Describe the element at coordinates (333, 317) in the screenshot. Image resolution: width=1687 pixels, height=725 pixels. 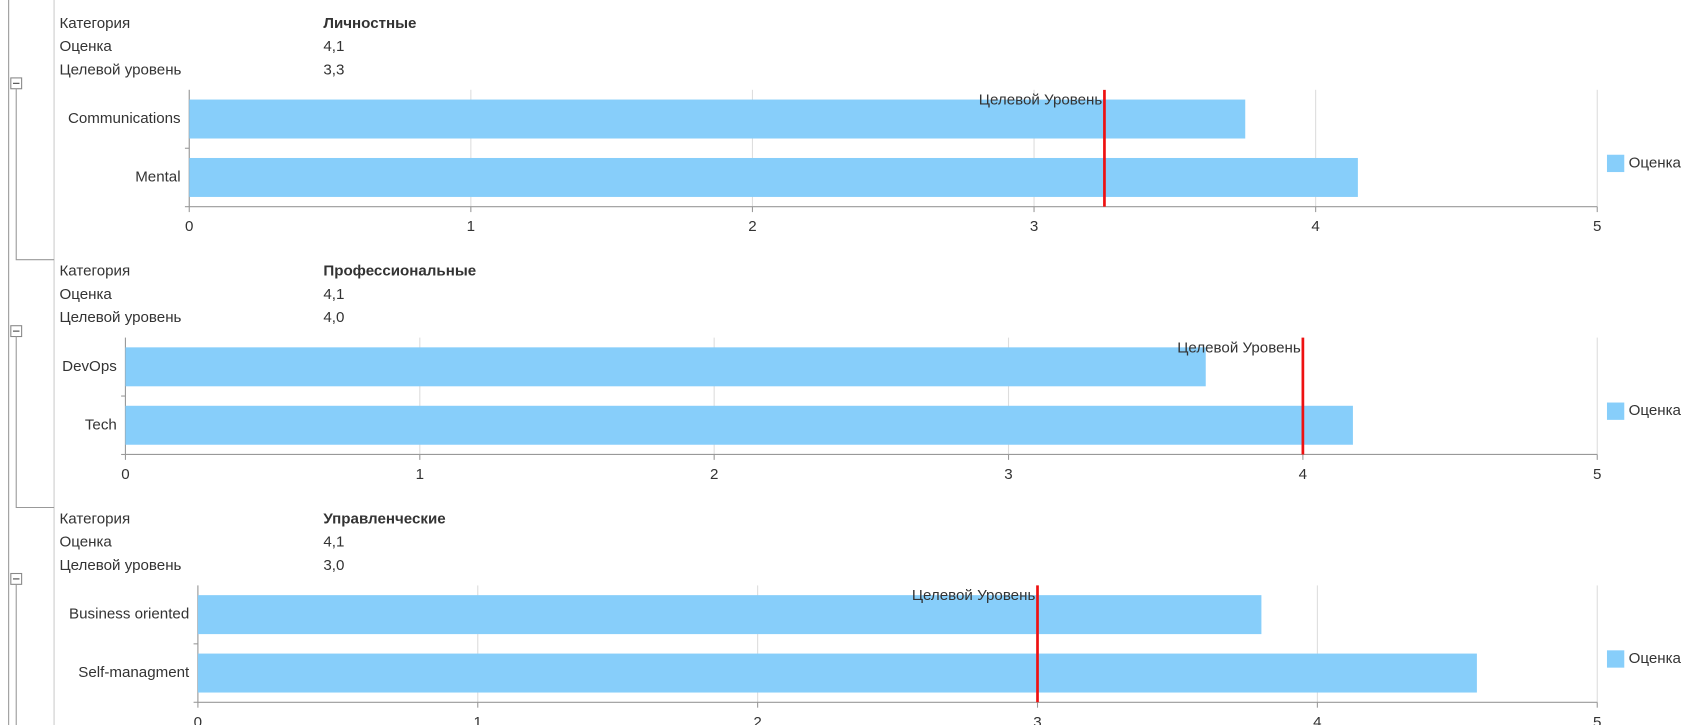
I see `field-value: 4,0` at that location.